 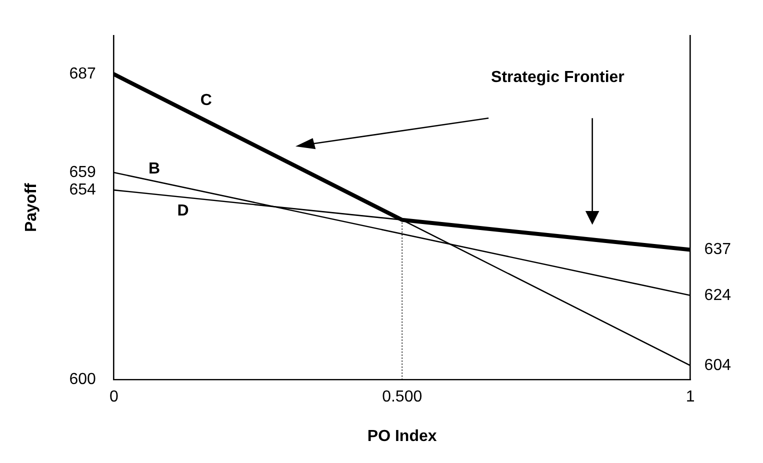 I want to click on x-tick-label: 0, so click(x=113, y=397).